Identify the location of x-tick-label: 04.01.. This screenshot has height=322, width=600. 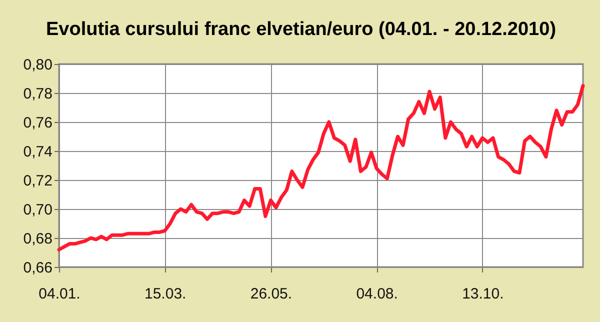
(59, 294).